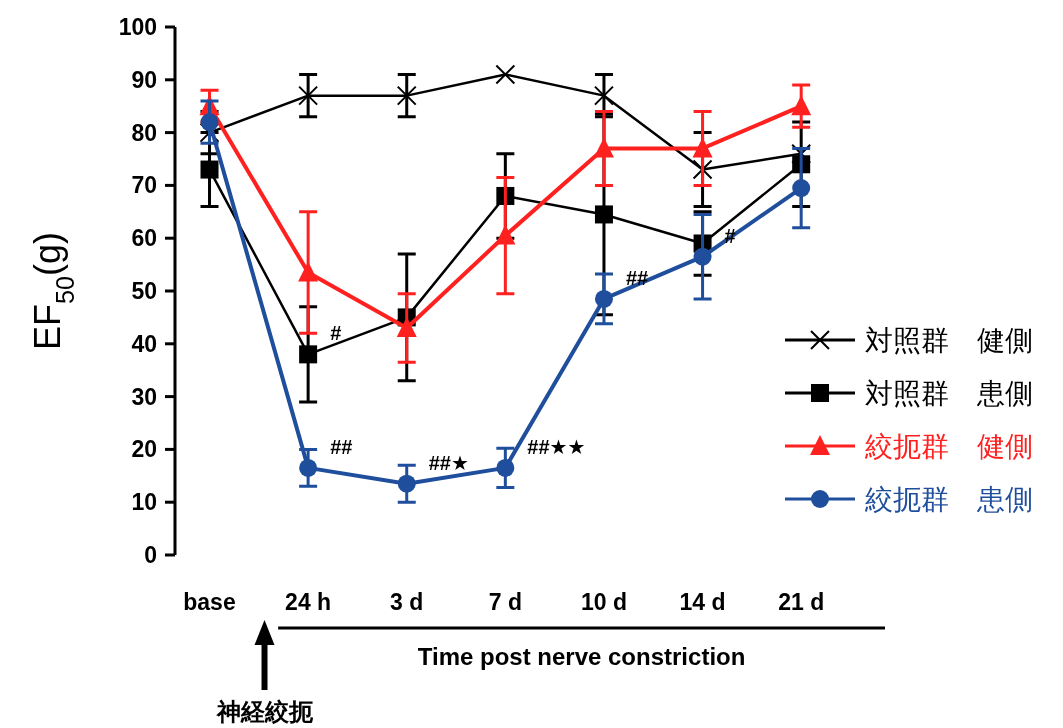 This screenshot has width=1063, height=728. Describe the element at coordinates (209, 602) in the screenshot. I see `x-tick-label: base` at that location.